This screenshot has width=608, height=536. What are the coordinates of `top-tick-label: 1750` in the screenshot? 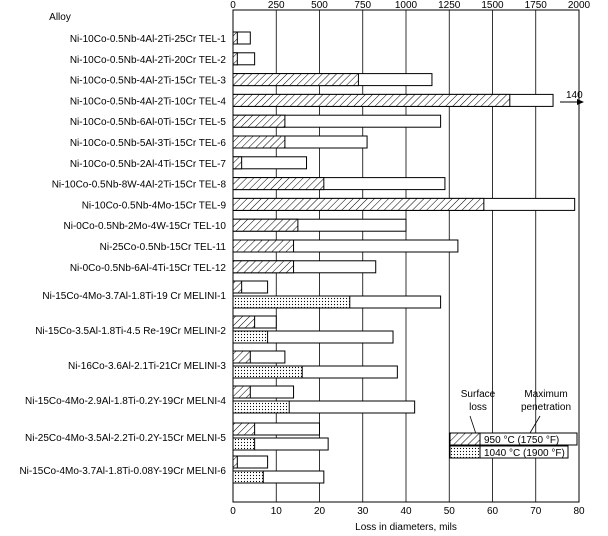 It's located at (536, 5).